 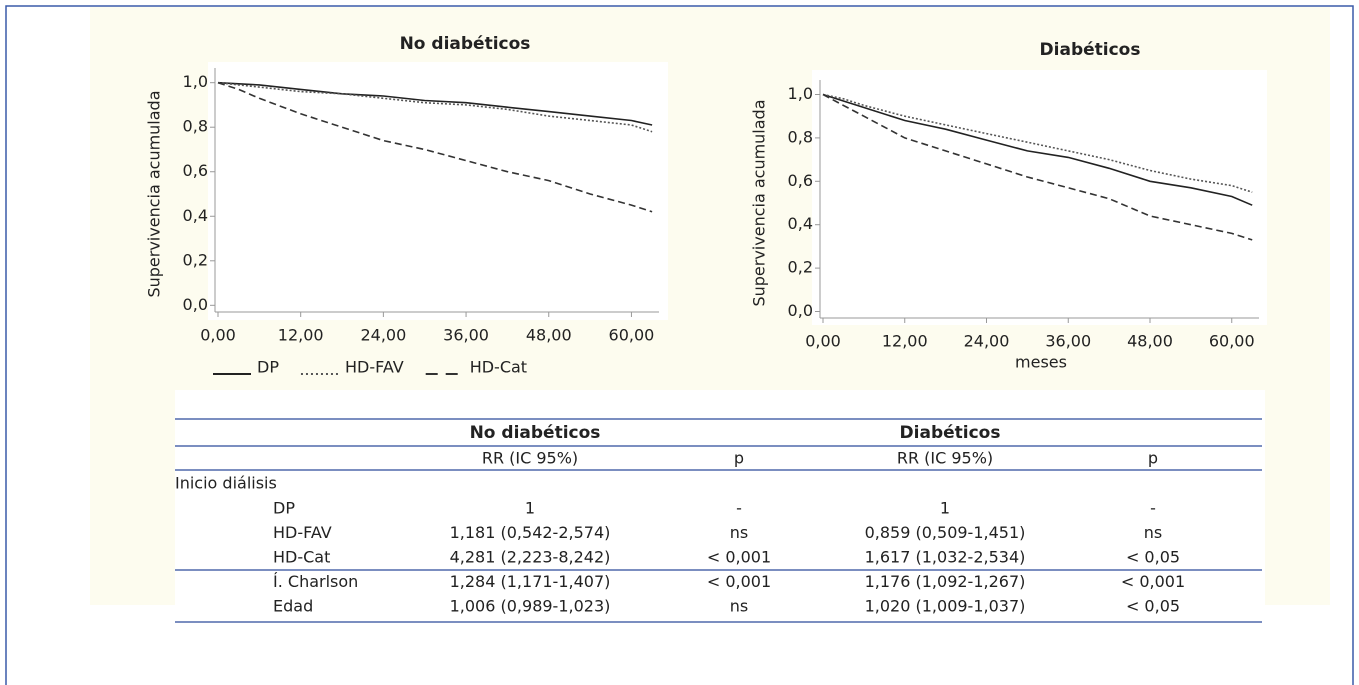 I want to click on cell: 1,176 (1,092-1,267), so click(x=945, y=581).